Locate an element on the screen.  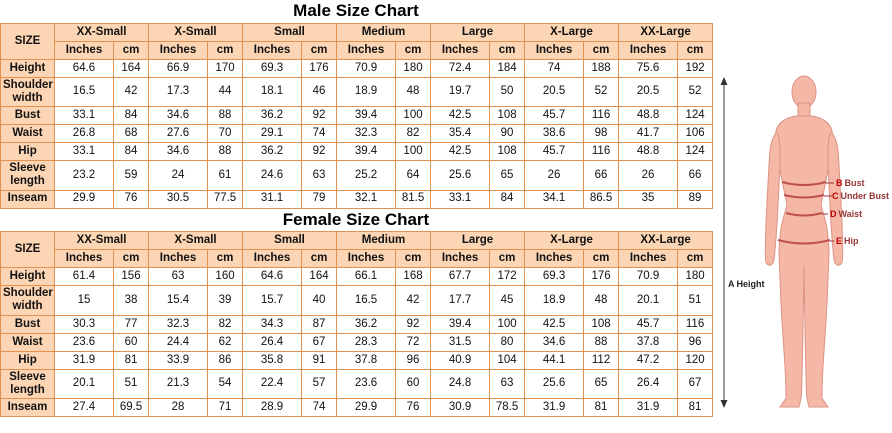
measurement-value-cell: 15 is located at coordinates (84, 300).